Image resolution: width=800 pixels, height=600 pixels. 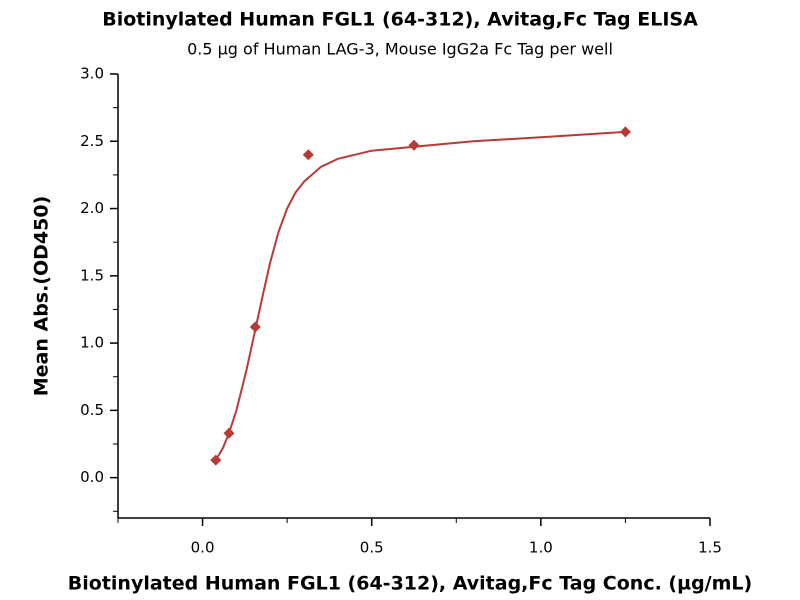 I want to click on y-tick-label: 1.5, so click(x=92, y=275).